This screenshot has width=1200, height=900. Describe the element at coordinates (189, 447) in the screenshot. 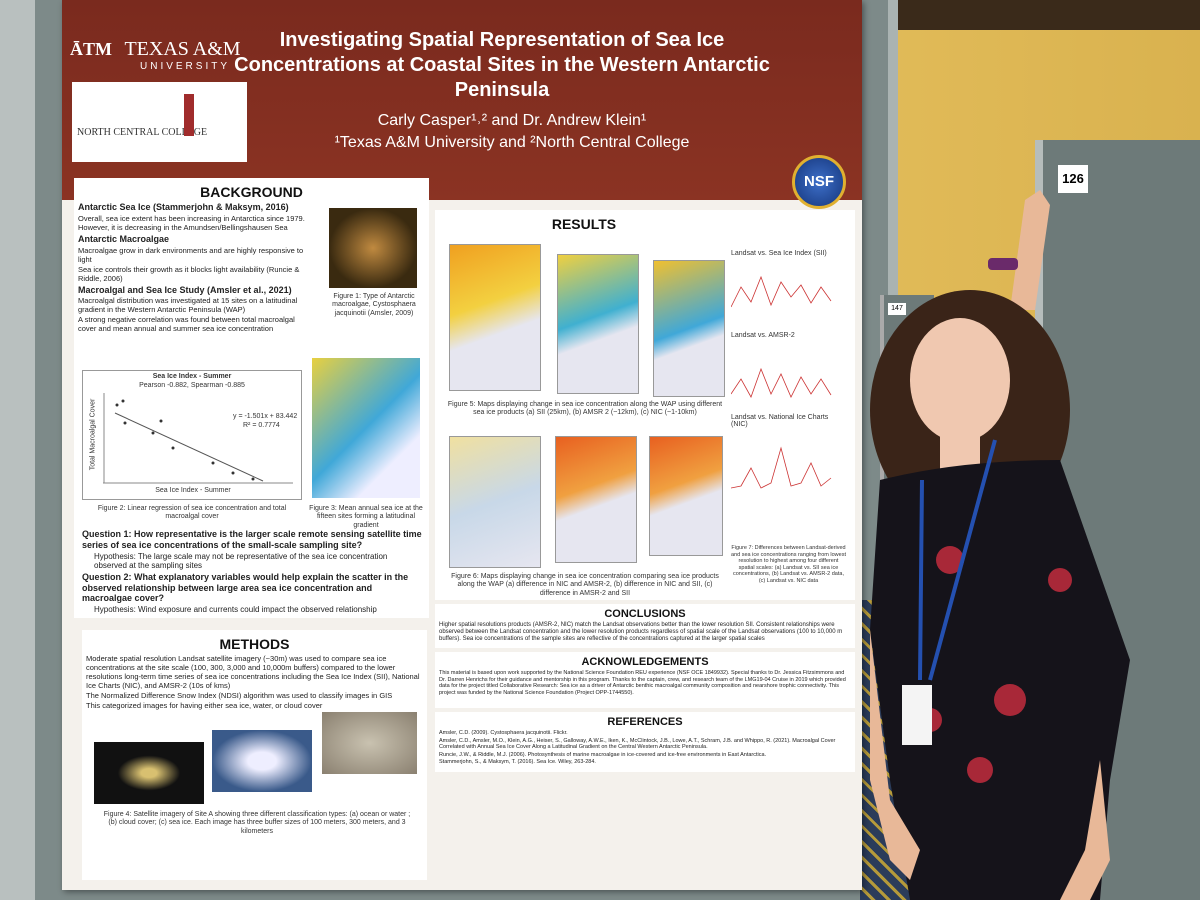

I see `trend-line` at that location.